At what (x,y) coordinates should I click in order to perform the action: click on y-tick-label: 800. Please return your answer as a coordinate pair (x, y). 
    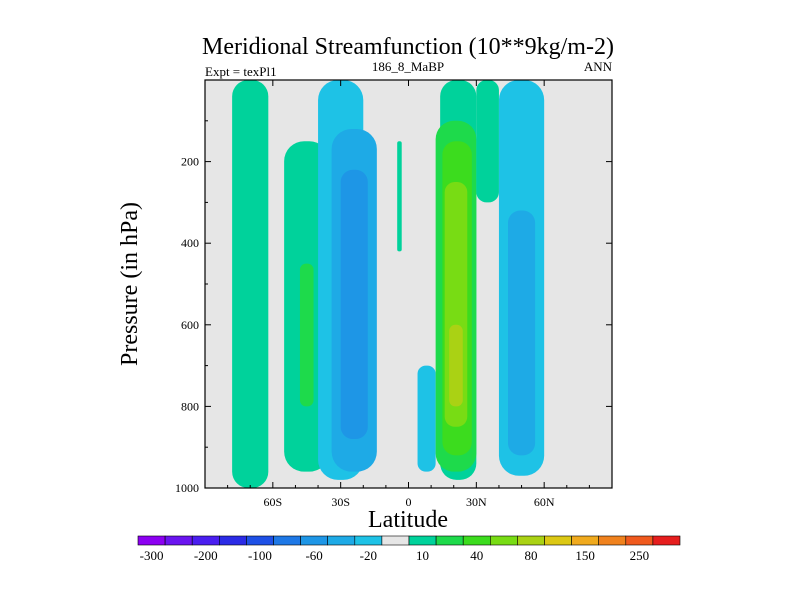
    Looking at the image, I should click on (190, 406).